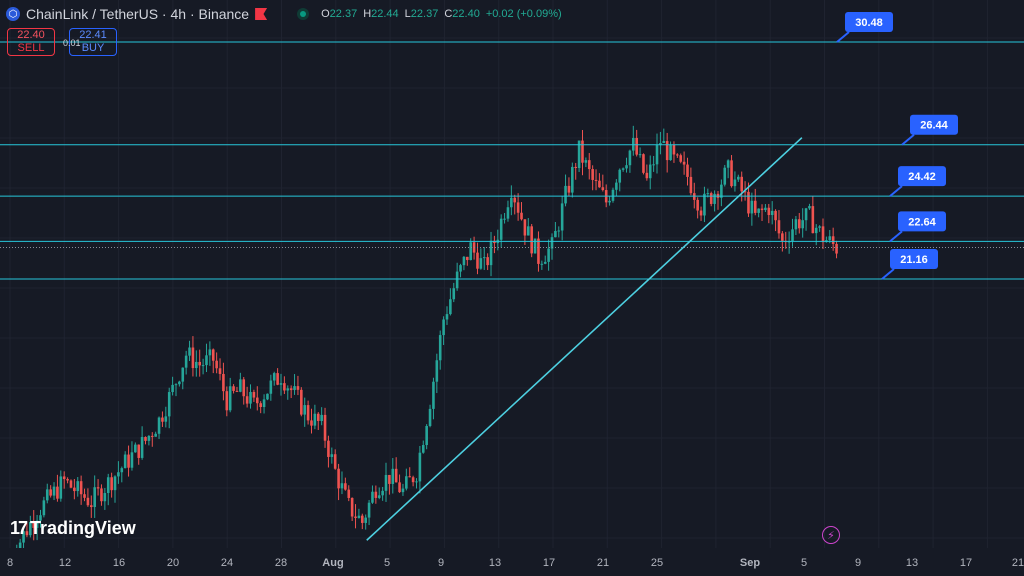 This screenshot has width=1024, height=576. I want to click on x-axis-tick-label: 17, so click(549, 563).